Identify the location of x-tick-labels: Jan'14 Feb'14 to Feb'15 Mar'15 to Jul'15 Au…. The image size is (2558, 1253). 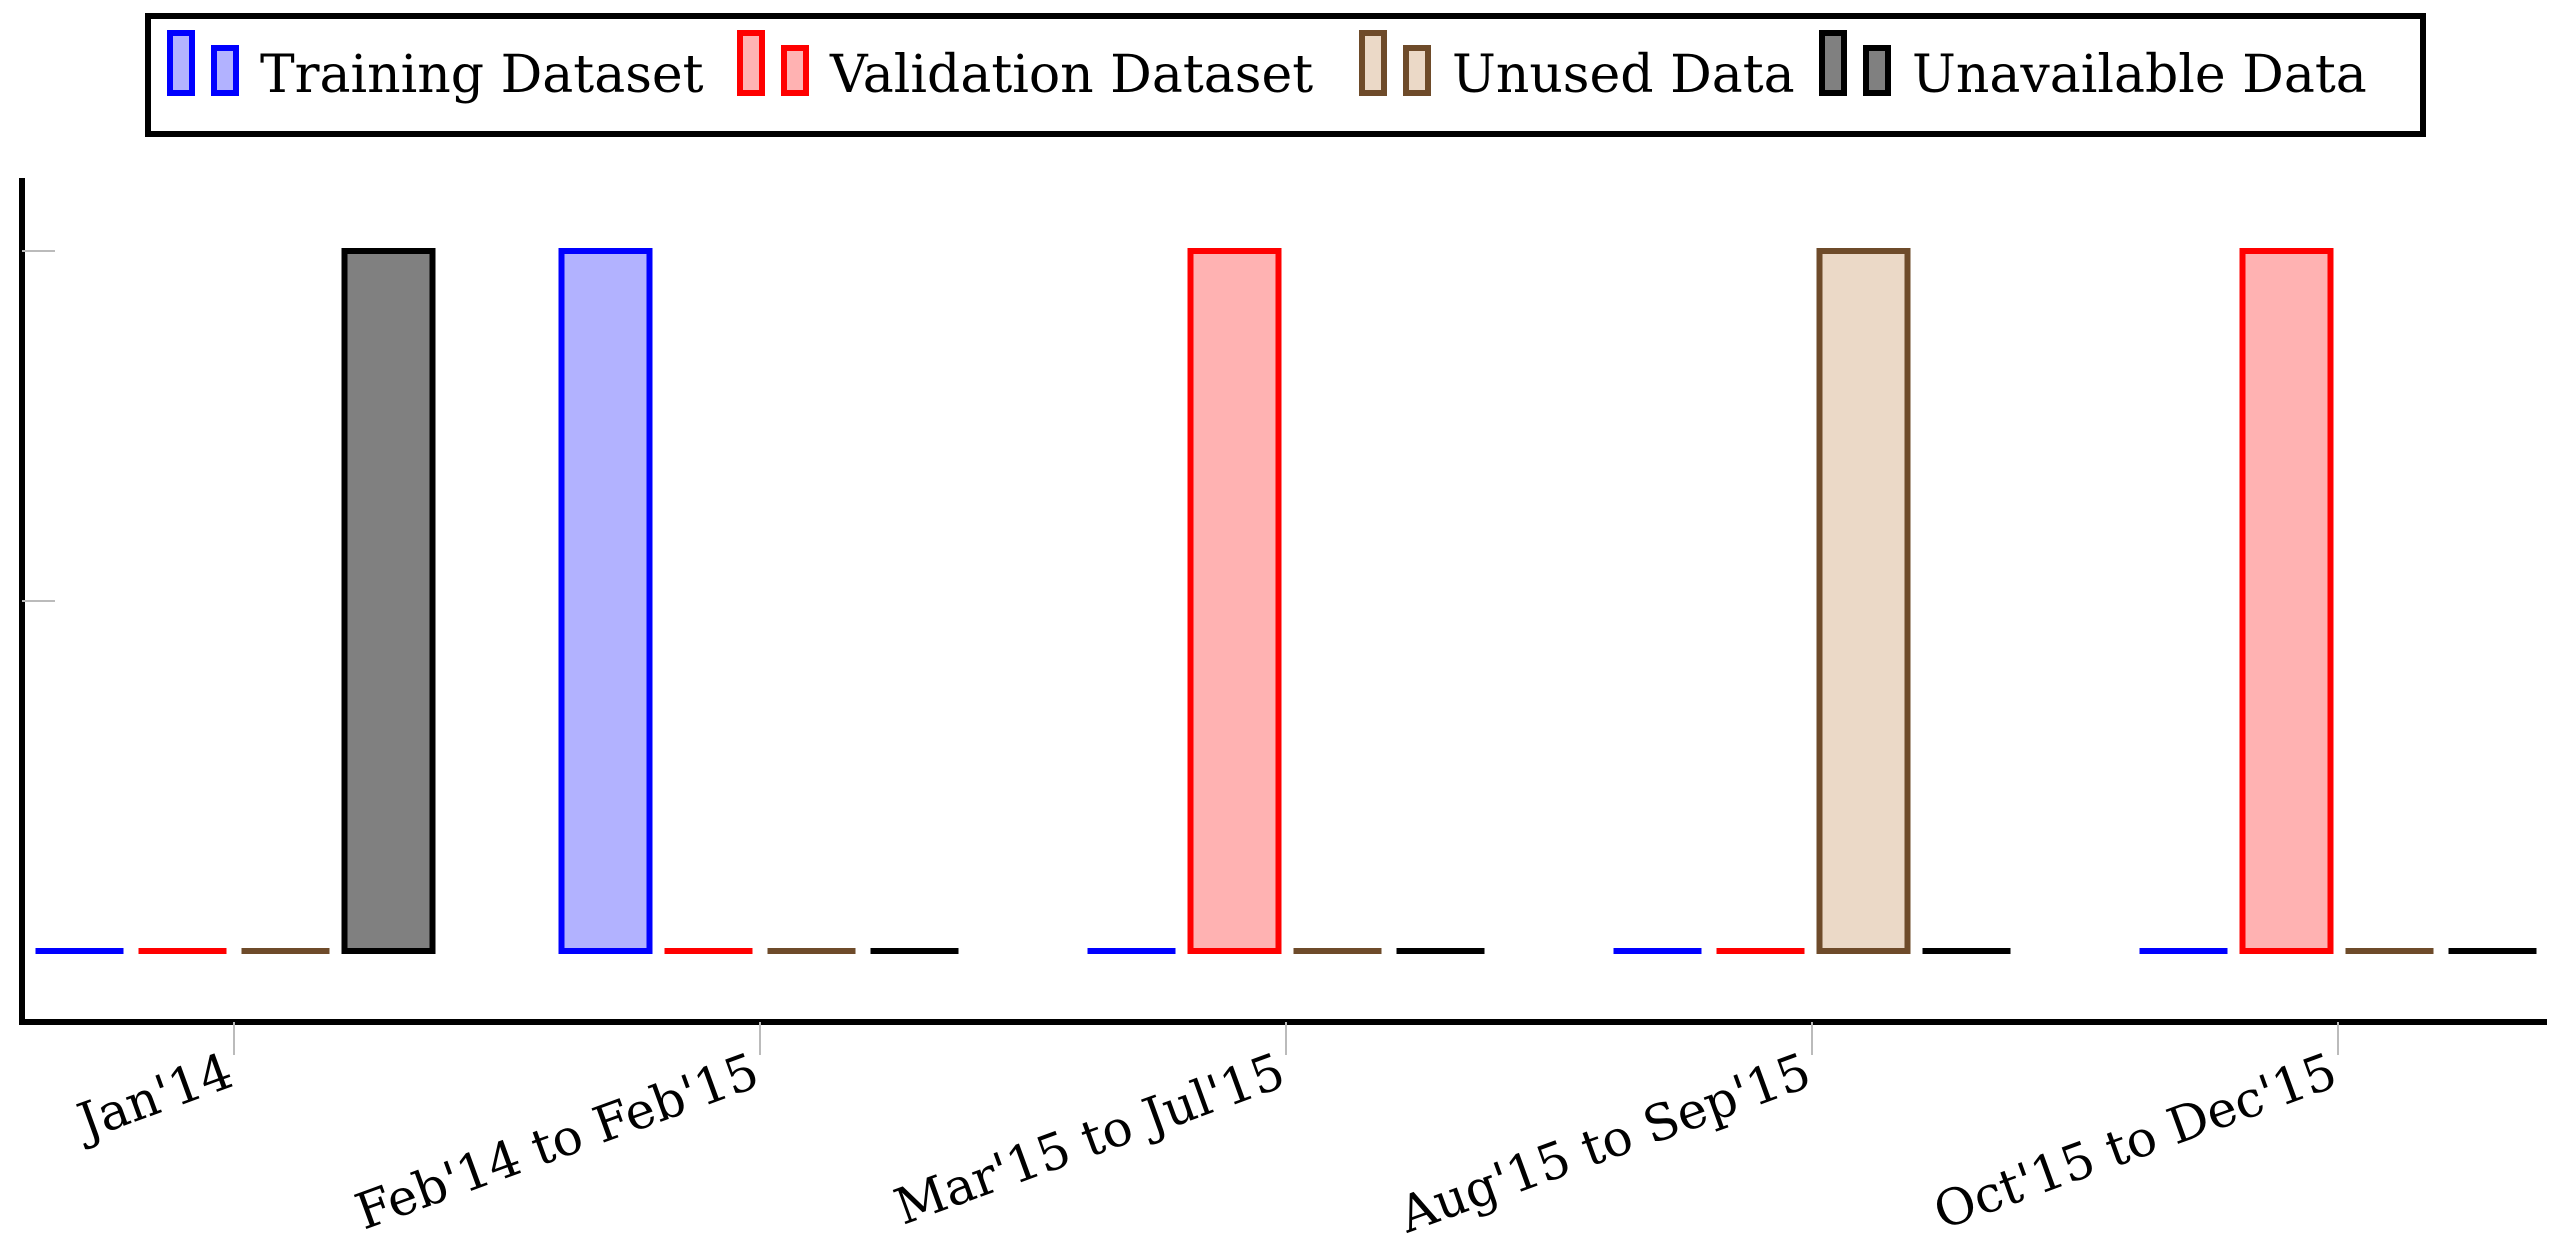
(1205, 1143).